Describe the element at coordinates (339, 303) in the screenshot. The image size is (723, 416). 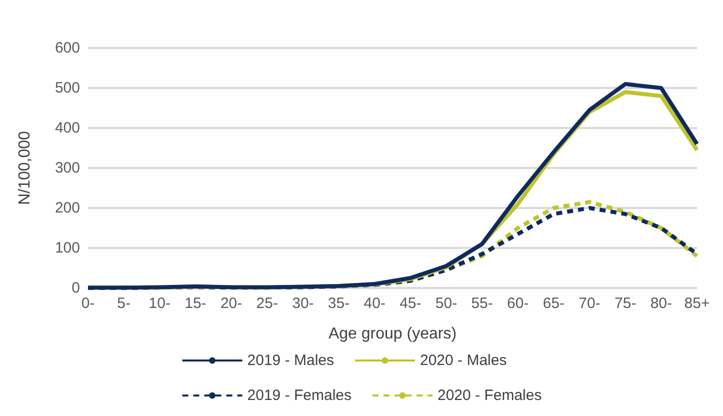
I see `x-tick-label: 35-` at that location.